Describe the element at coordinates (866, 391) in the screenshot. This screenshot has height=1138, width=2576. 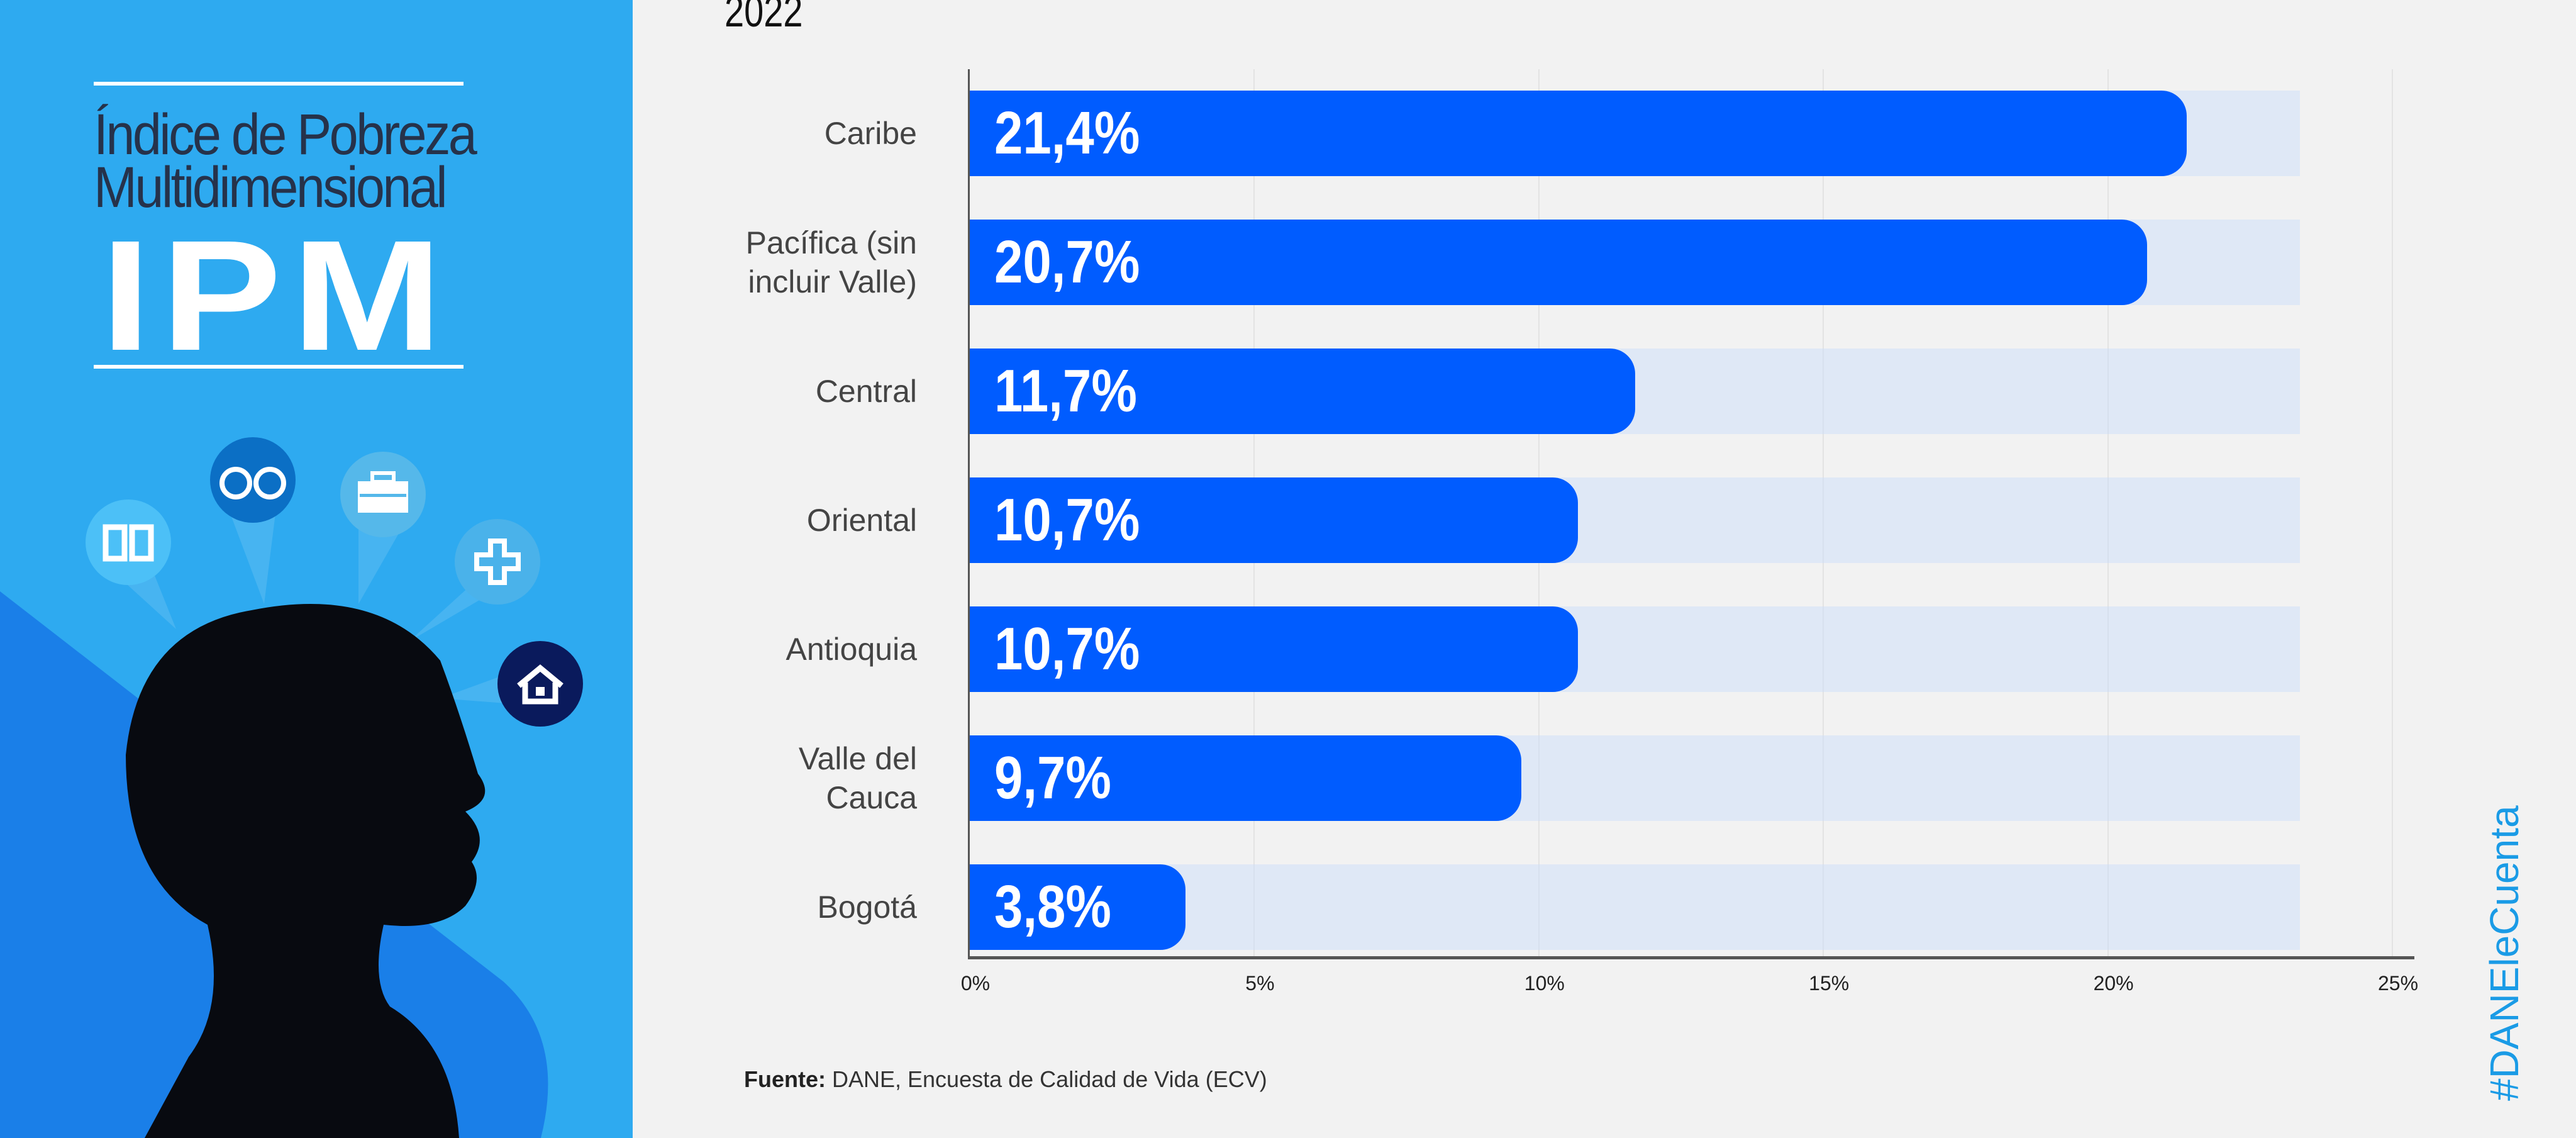
I see `category-label-line: Central` at that location.